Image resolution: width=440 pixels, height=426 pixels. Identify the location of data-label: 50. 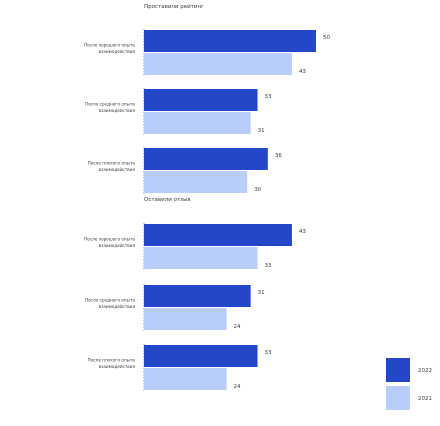
(326, 38).